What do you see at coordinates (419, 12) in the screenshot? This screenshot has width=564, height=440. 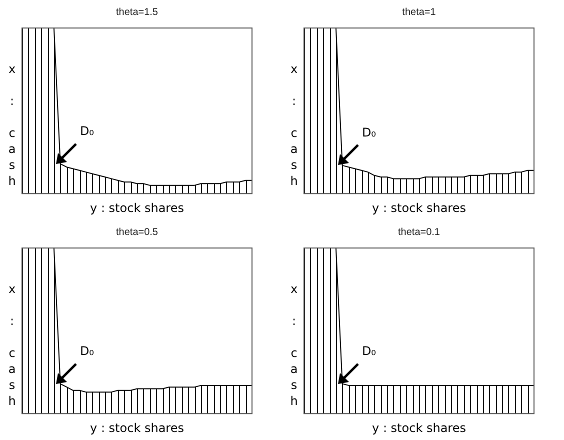 I see `chart-title: theta=1` at bounding box center [419, 12].